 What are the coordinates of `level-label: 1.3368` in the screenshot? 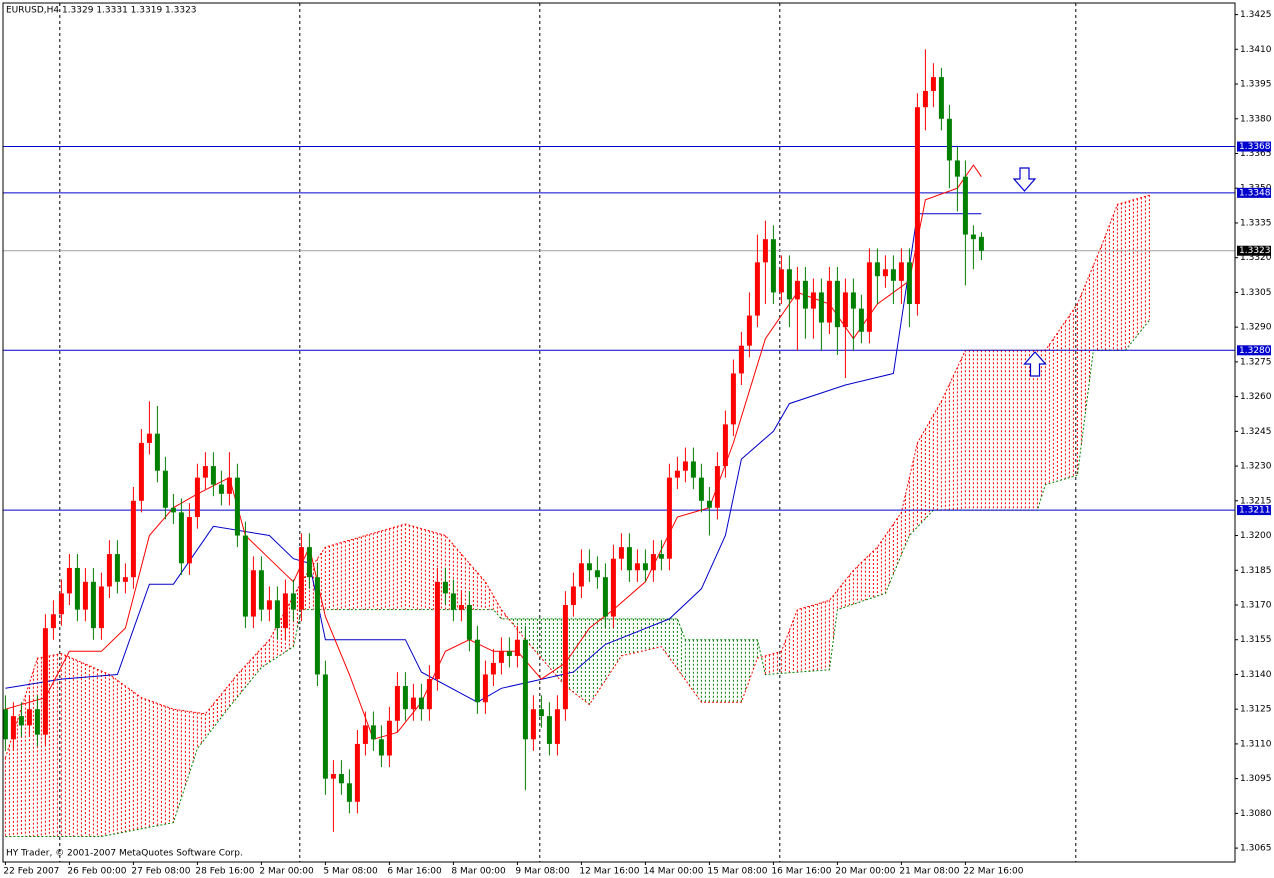 It's located at (1255, 147).